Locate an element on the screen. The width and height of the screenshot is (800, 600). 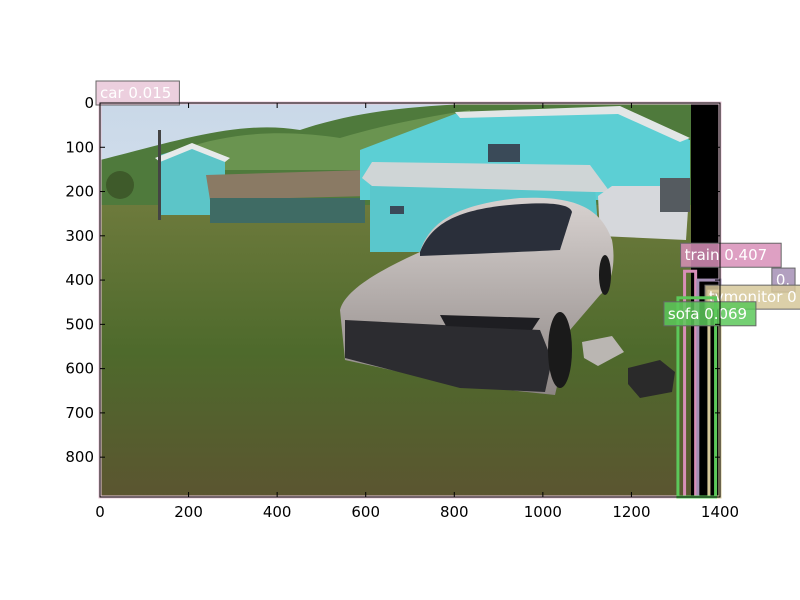
x-tick-label: 1400 is located at coordinates (720, 512).